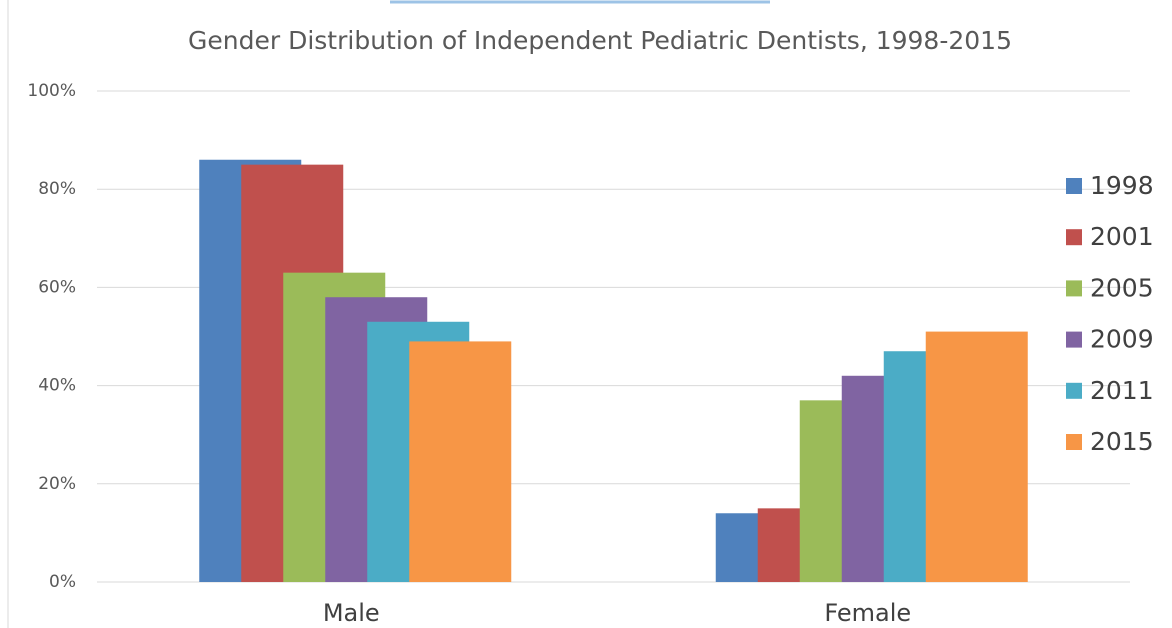  What do you see at coordinates (1122, 441) in the screenshot?
I see `legend-label: 2015` at bounding box center [1122, 441].